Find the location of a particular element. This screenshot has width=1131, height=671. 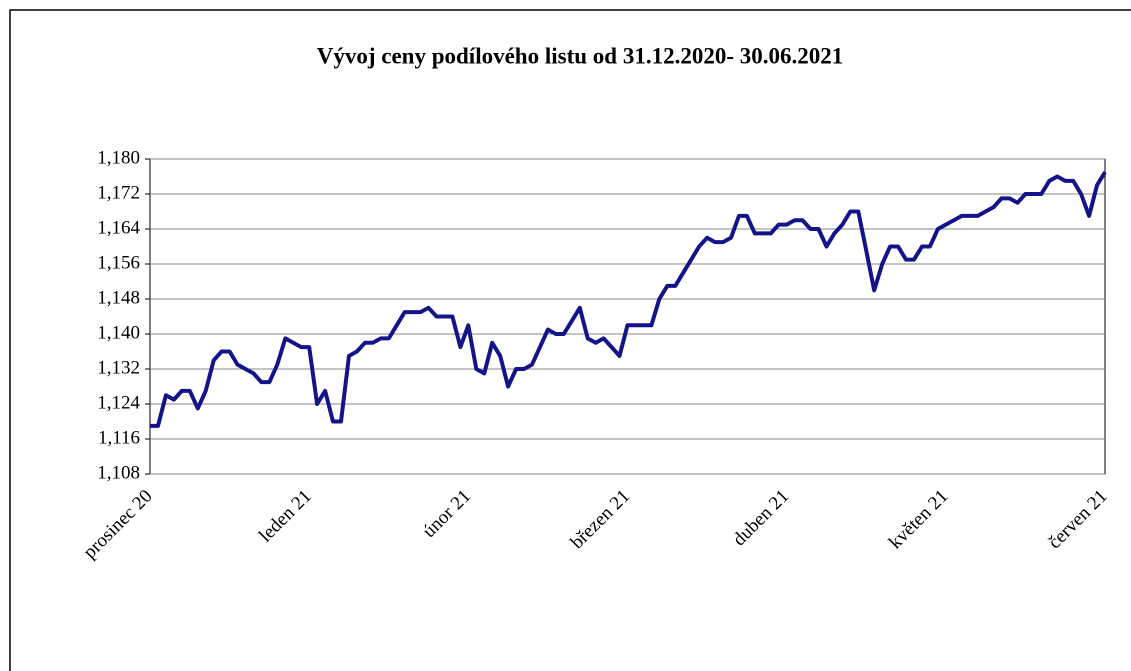

y-tick-label: 1,124 is located at coordinates (118, 402).